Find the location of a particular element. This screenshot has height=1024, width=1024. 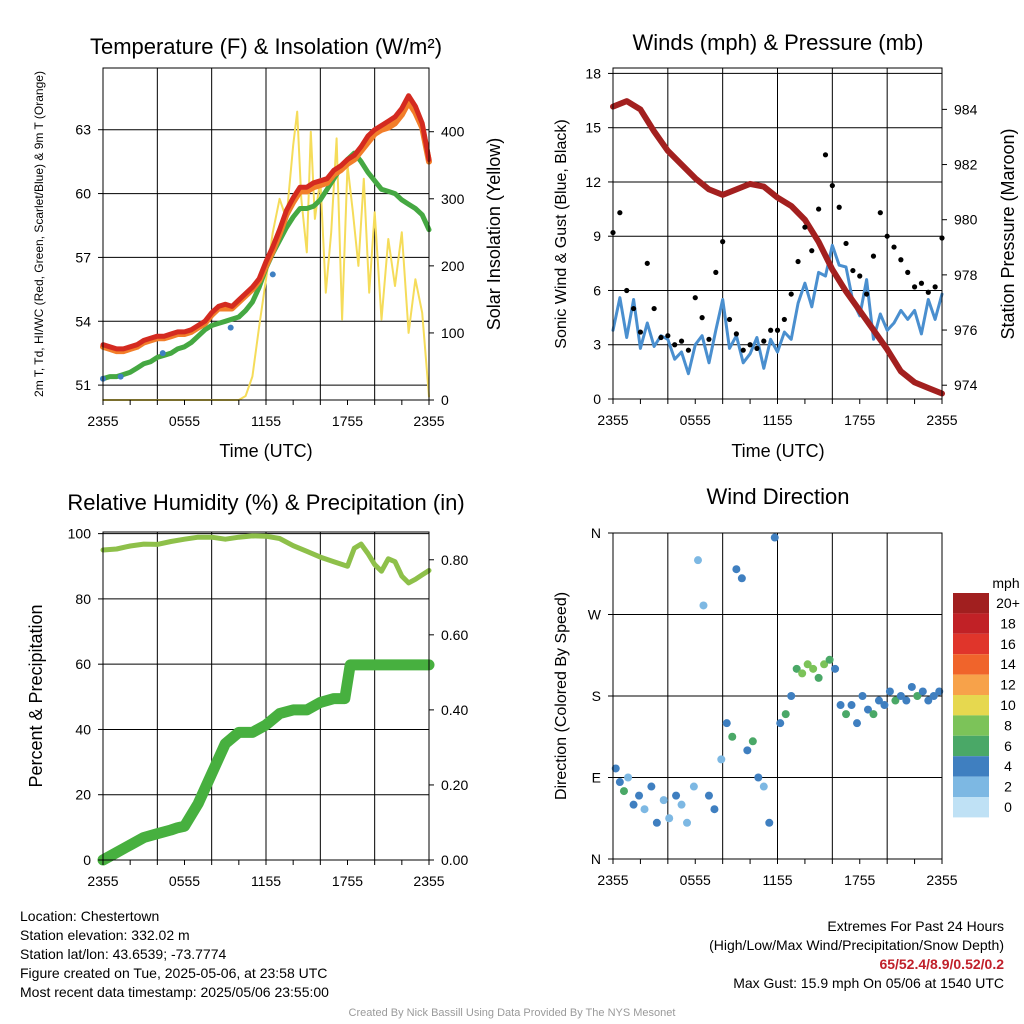

rh-y-right-tick-label: 0.60 is located at coordinates (454, 635).